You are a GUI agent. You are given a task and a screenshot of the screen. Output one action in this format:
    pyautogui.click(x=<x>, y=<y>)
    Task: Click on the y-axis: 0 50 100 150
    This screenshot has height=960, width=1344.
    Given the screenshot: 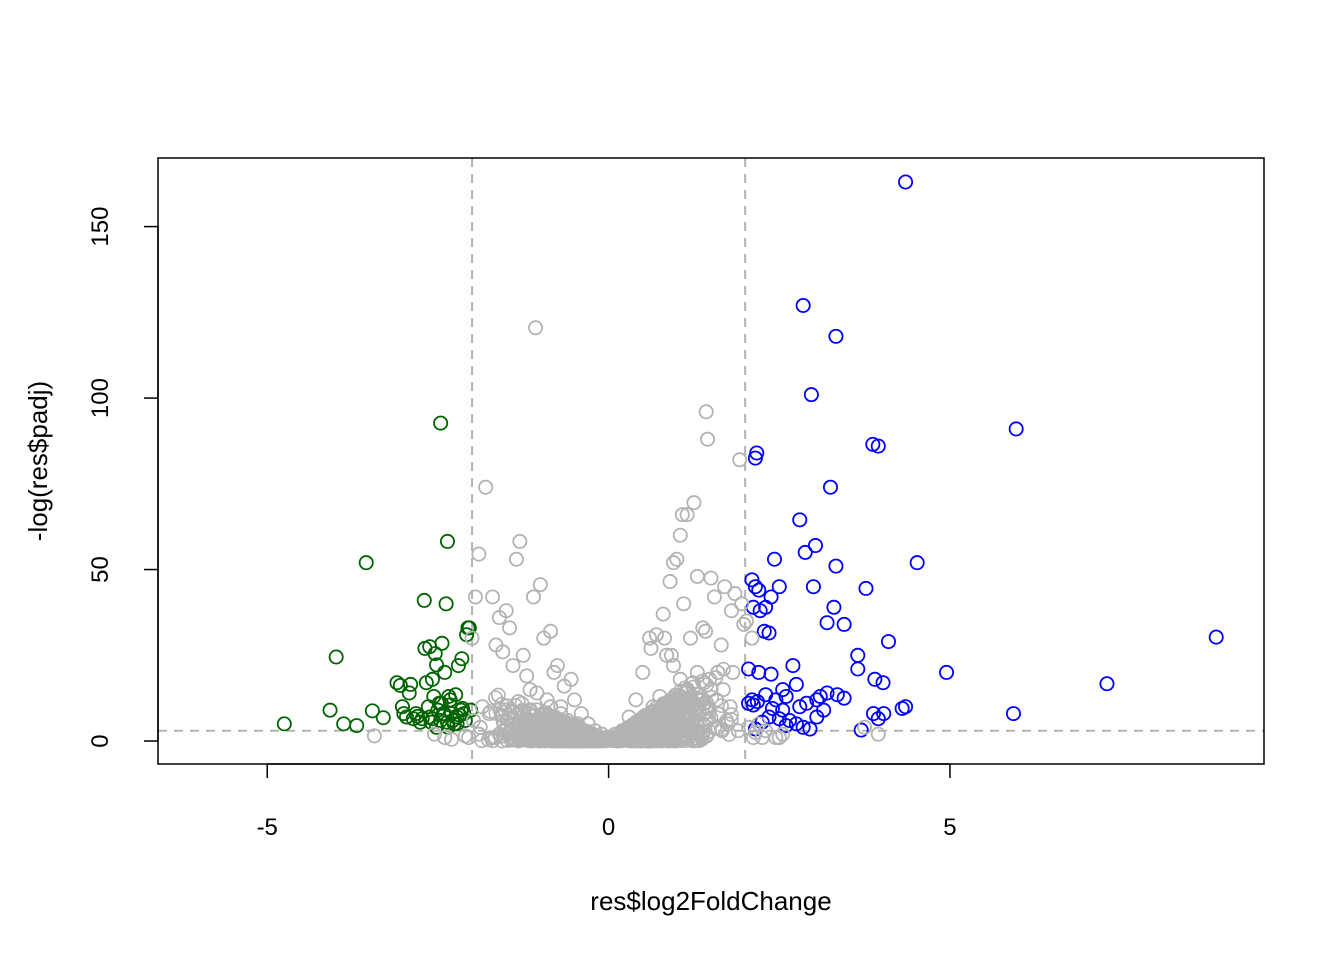 What is the action you would take?
    pyautogui.click(x=123, y=477)
    